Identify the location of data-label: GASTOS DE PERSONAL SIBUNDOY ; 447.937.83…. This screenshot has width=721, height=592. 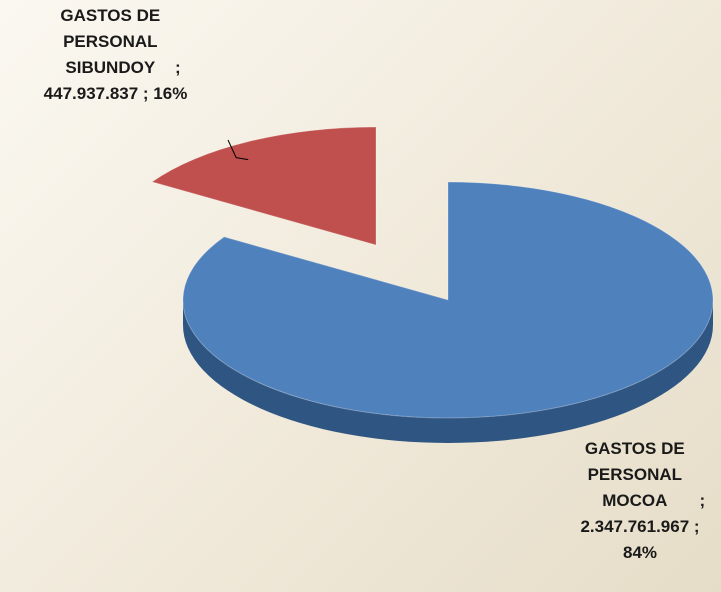
(115, 55).